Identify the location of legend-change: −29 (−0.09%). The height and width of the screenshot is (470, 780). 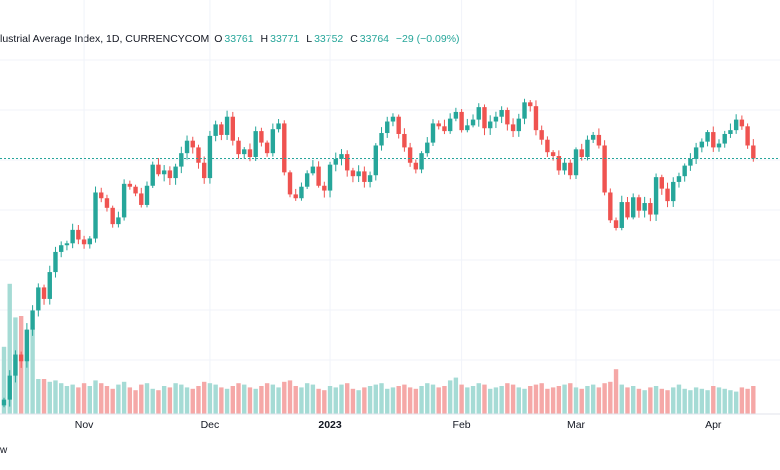
(427, 39).